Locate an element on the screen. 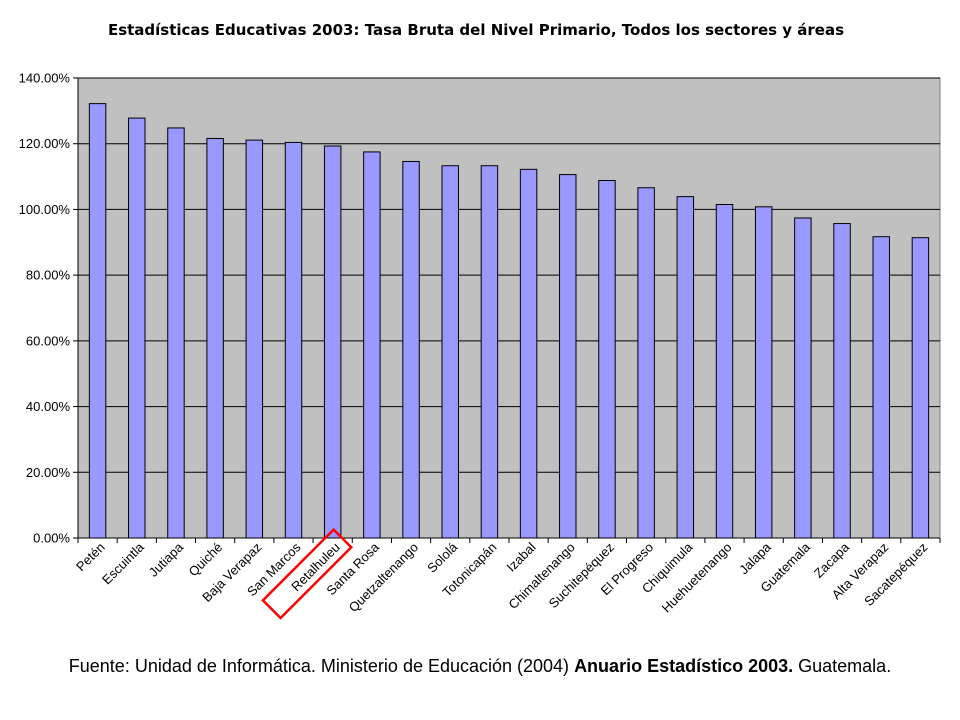  source-bold: Anuario Estadístico 2003. is located at coordinates (684, 666).